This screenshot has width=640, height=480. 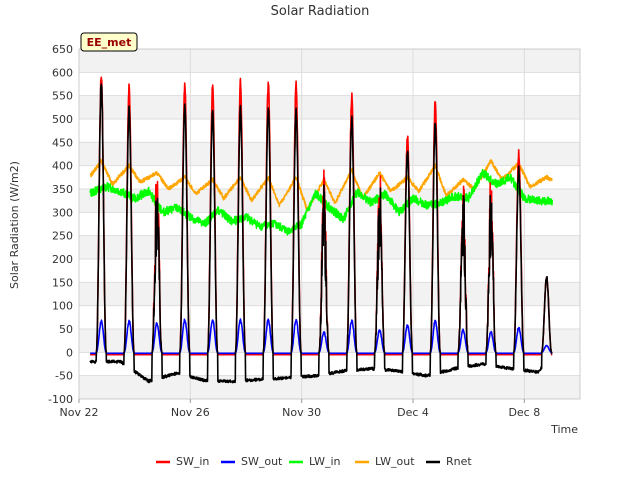 I want to click on x-axis-ticks: Nov 22 Nov 26 Nov 30 Dec 4 Dec 8, so click(x=300, y=409).